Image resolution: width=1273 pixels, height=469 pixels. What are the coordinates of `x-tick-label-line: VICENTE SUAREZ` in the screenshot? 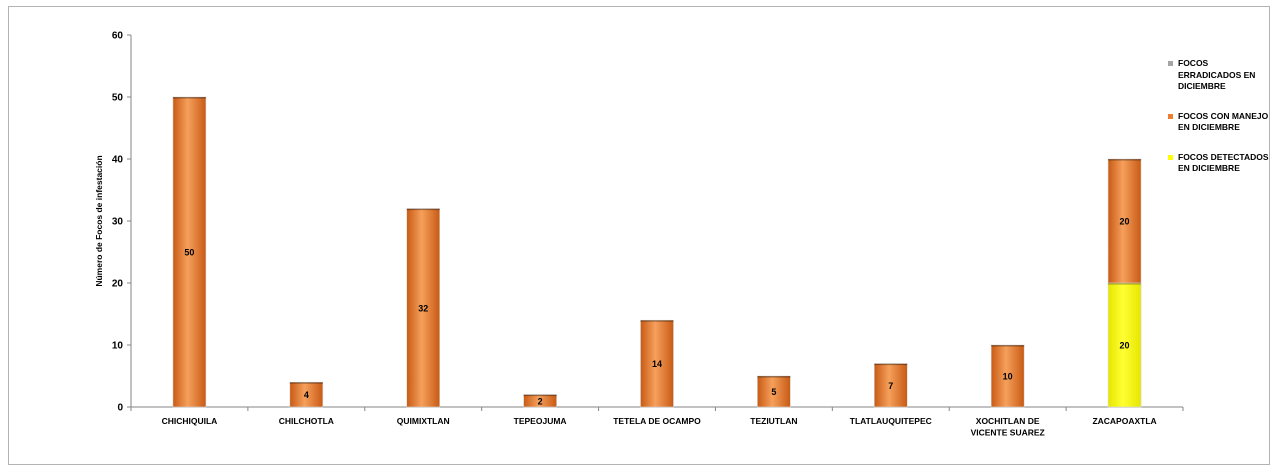 It's located at (1008, 433).